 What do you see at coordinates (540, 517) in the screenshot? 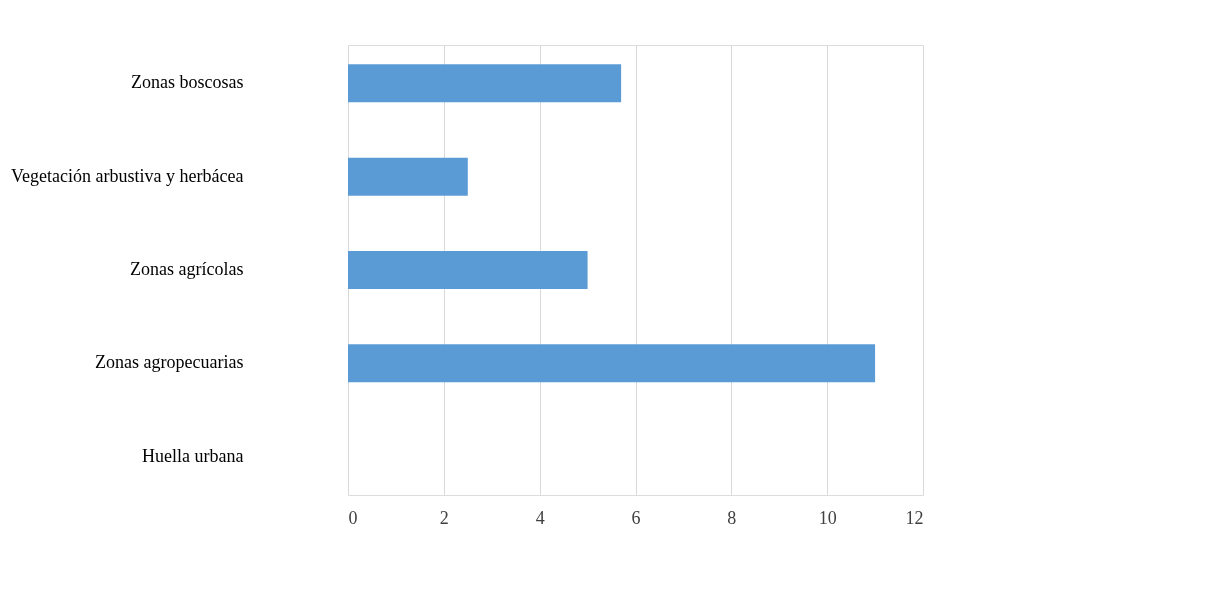
I see `x-tick-label: 4` at bounding box center [540, 517].